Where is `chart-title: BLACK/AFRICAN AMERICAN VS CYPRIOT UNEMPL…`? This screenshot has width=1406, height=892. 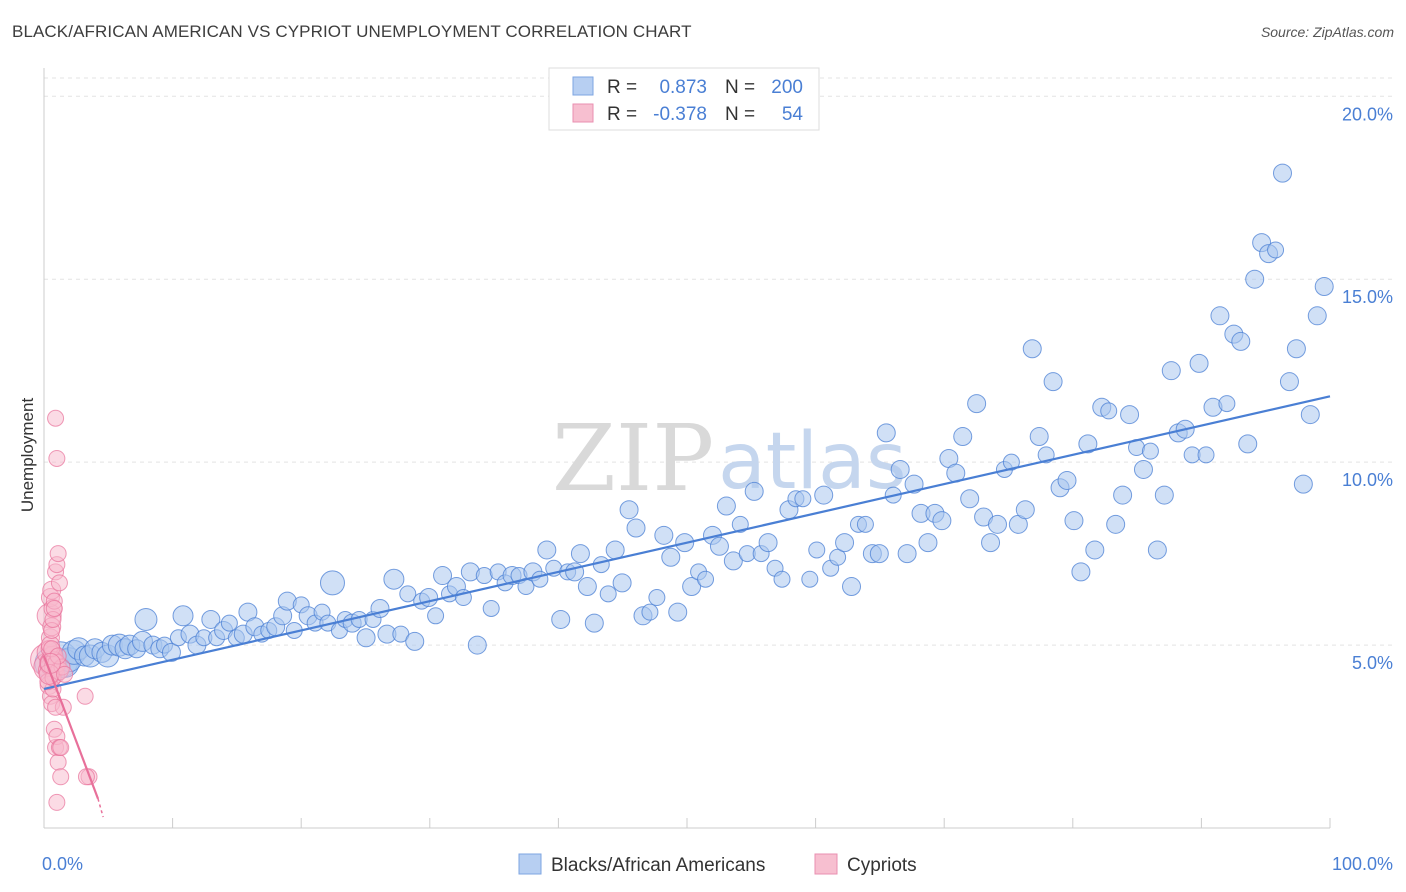
chart-title: BLACK/AFRICAN AMERICAN VS CYPRIOT UNEMPL… is located at coordinates (352, 31).